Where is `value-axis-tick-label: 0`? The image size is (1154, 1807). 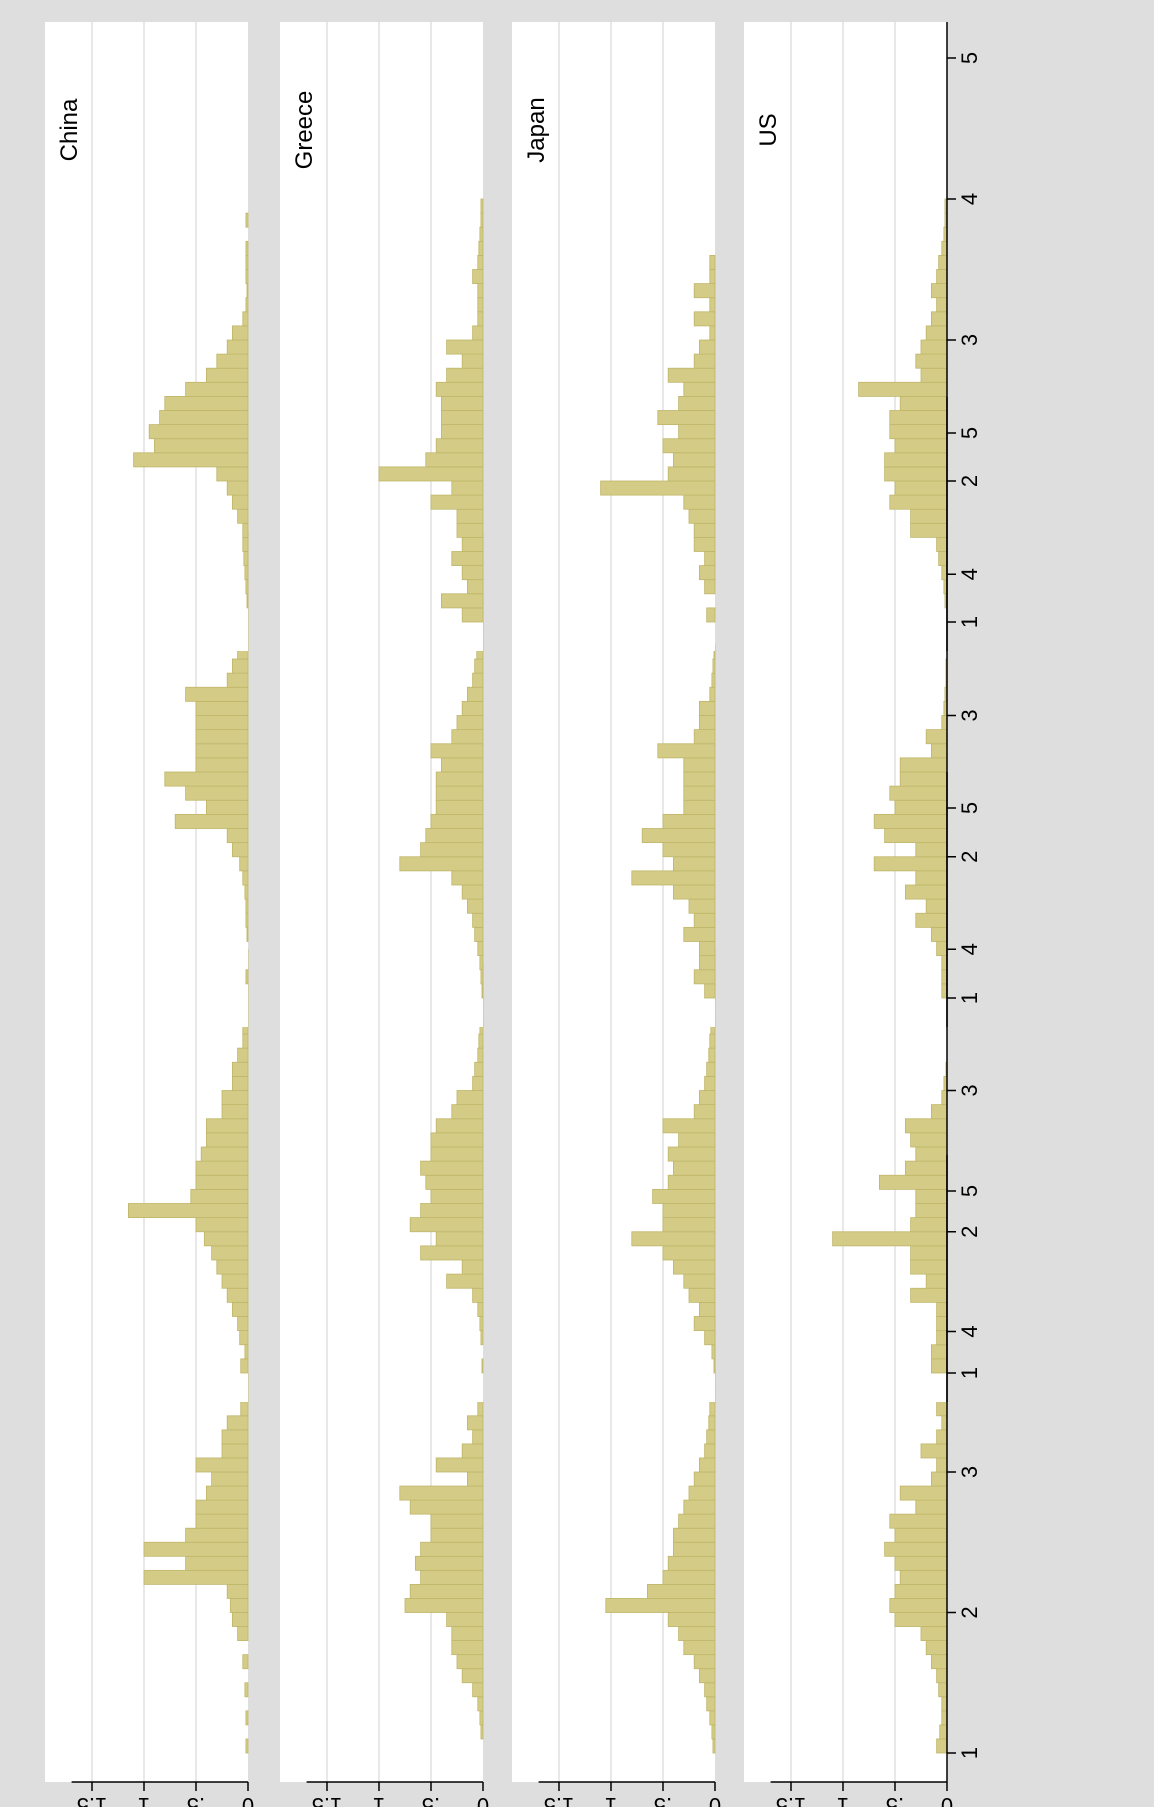
value-axis-tick-label: 0 is located at coordinates (715, 1800).